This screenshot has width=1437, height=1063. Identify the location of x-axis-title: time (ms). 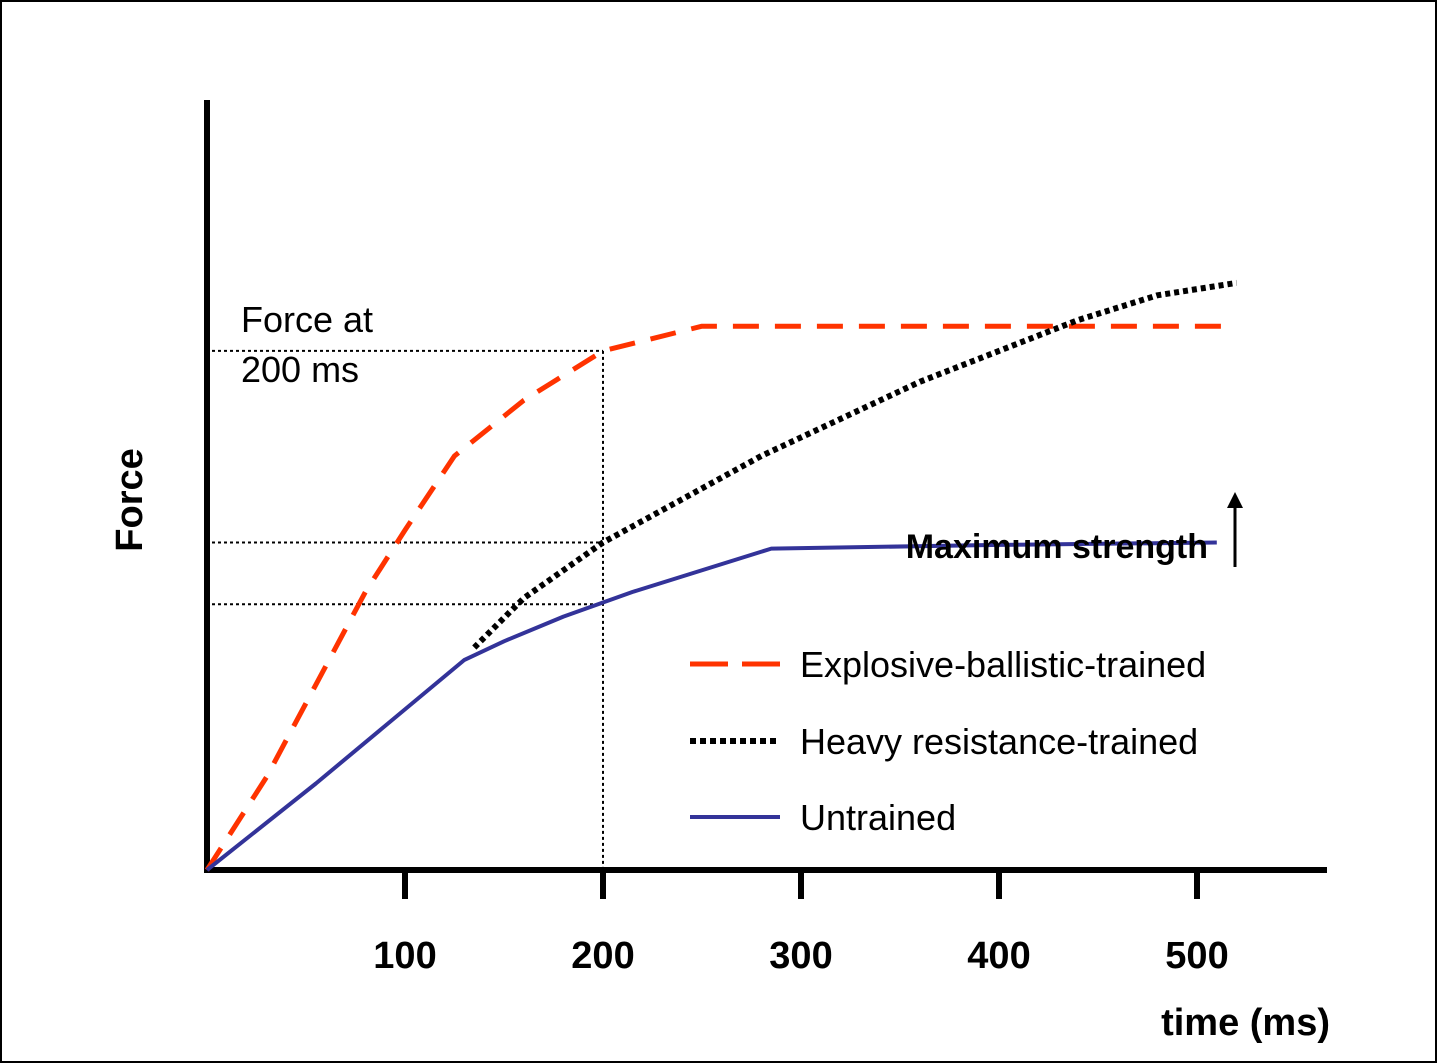
(1245, 1023).